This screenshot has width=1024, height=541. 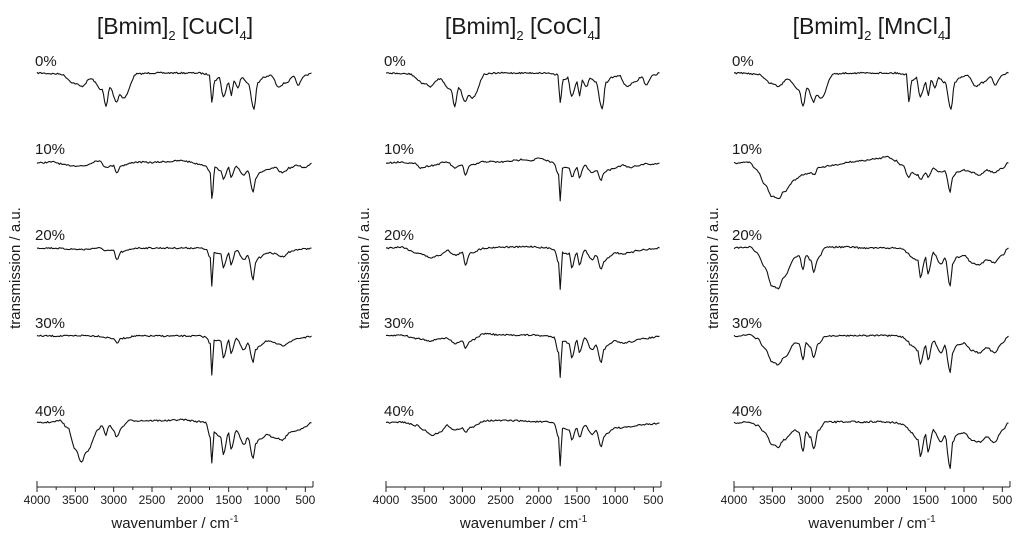 I want to click on panel-title: [Bmim]2 [CoCl4], so click(x=523, y=28).